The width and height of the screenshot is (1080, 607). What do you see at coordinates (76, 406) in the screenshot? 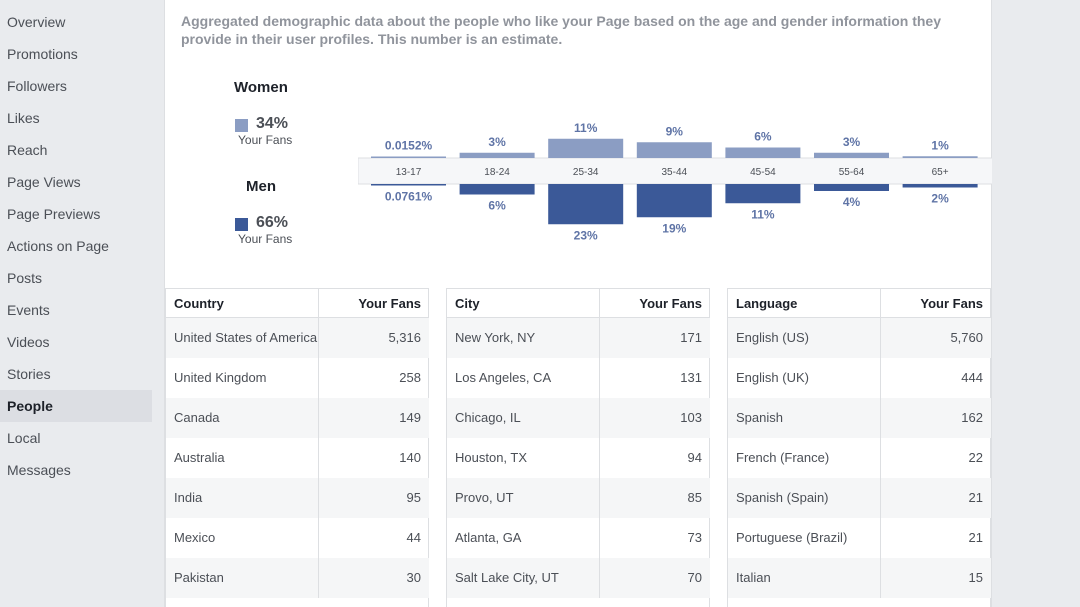
I see `sidebar-item-people: People` at bounding box center [76, 406].